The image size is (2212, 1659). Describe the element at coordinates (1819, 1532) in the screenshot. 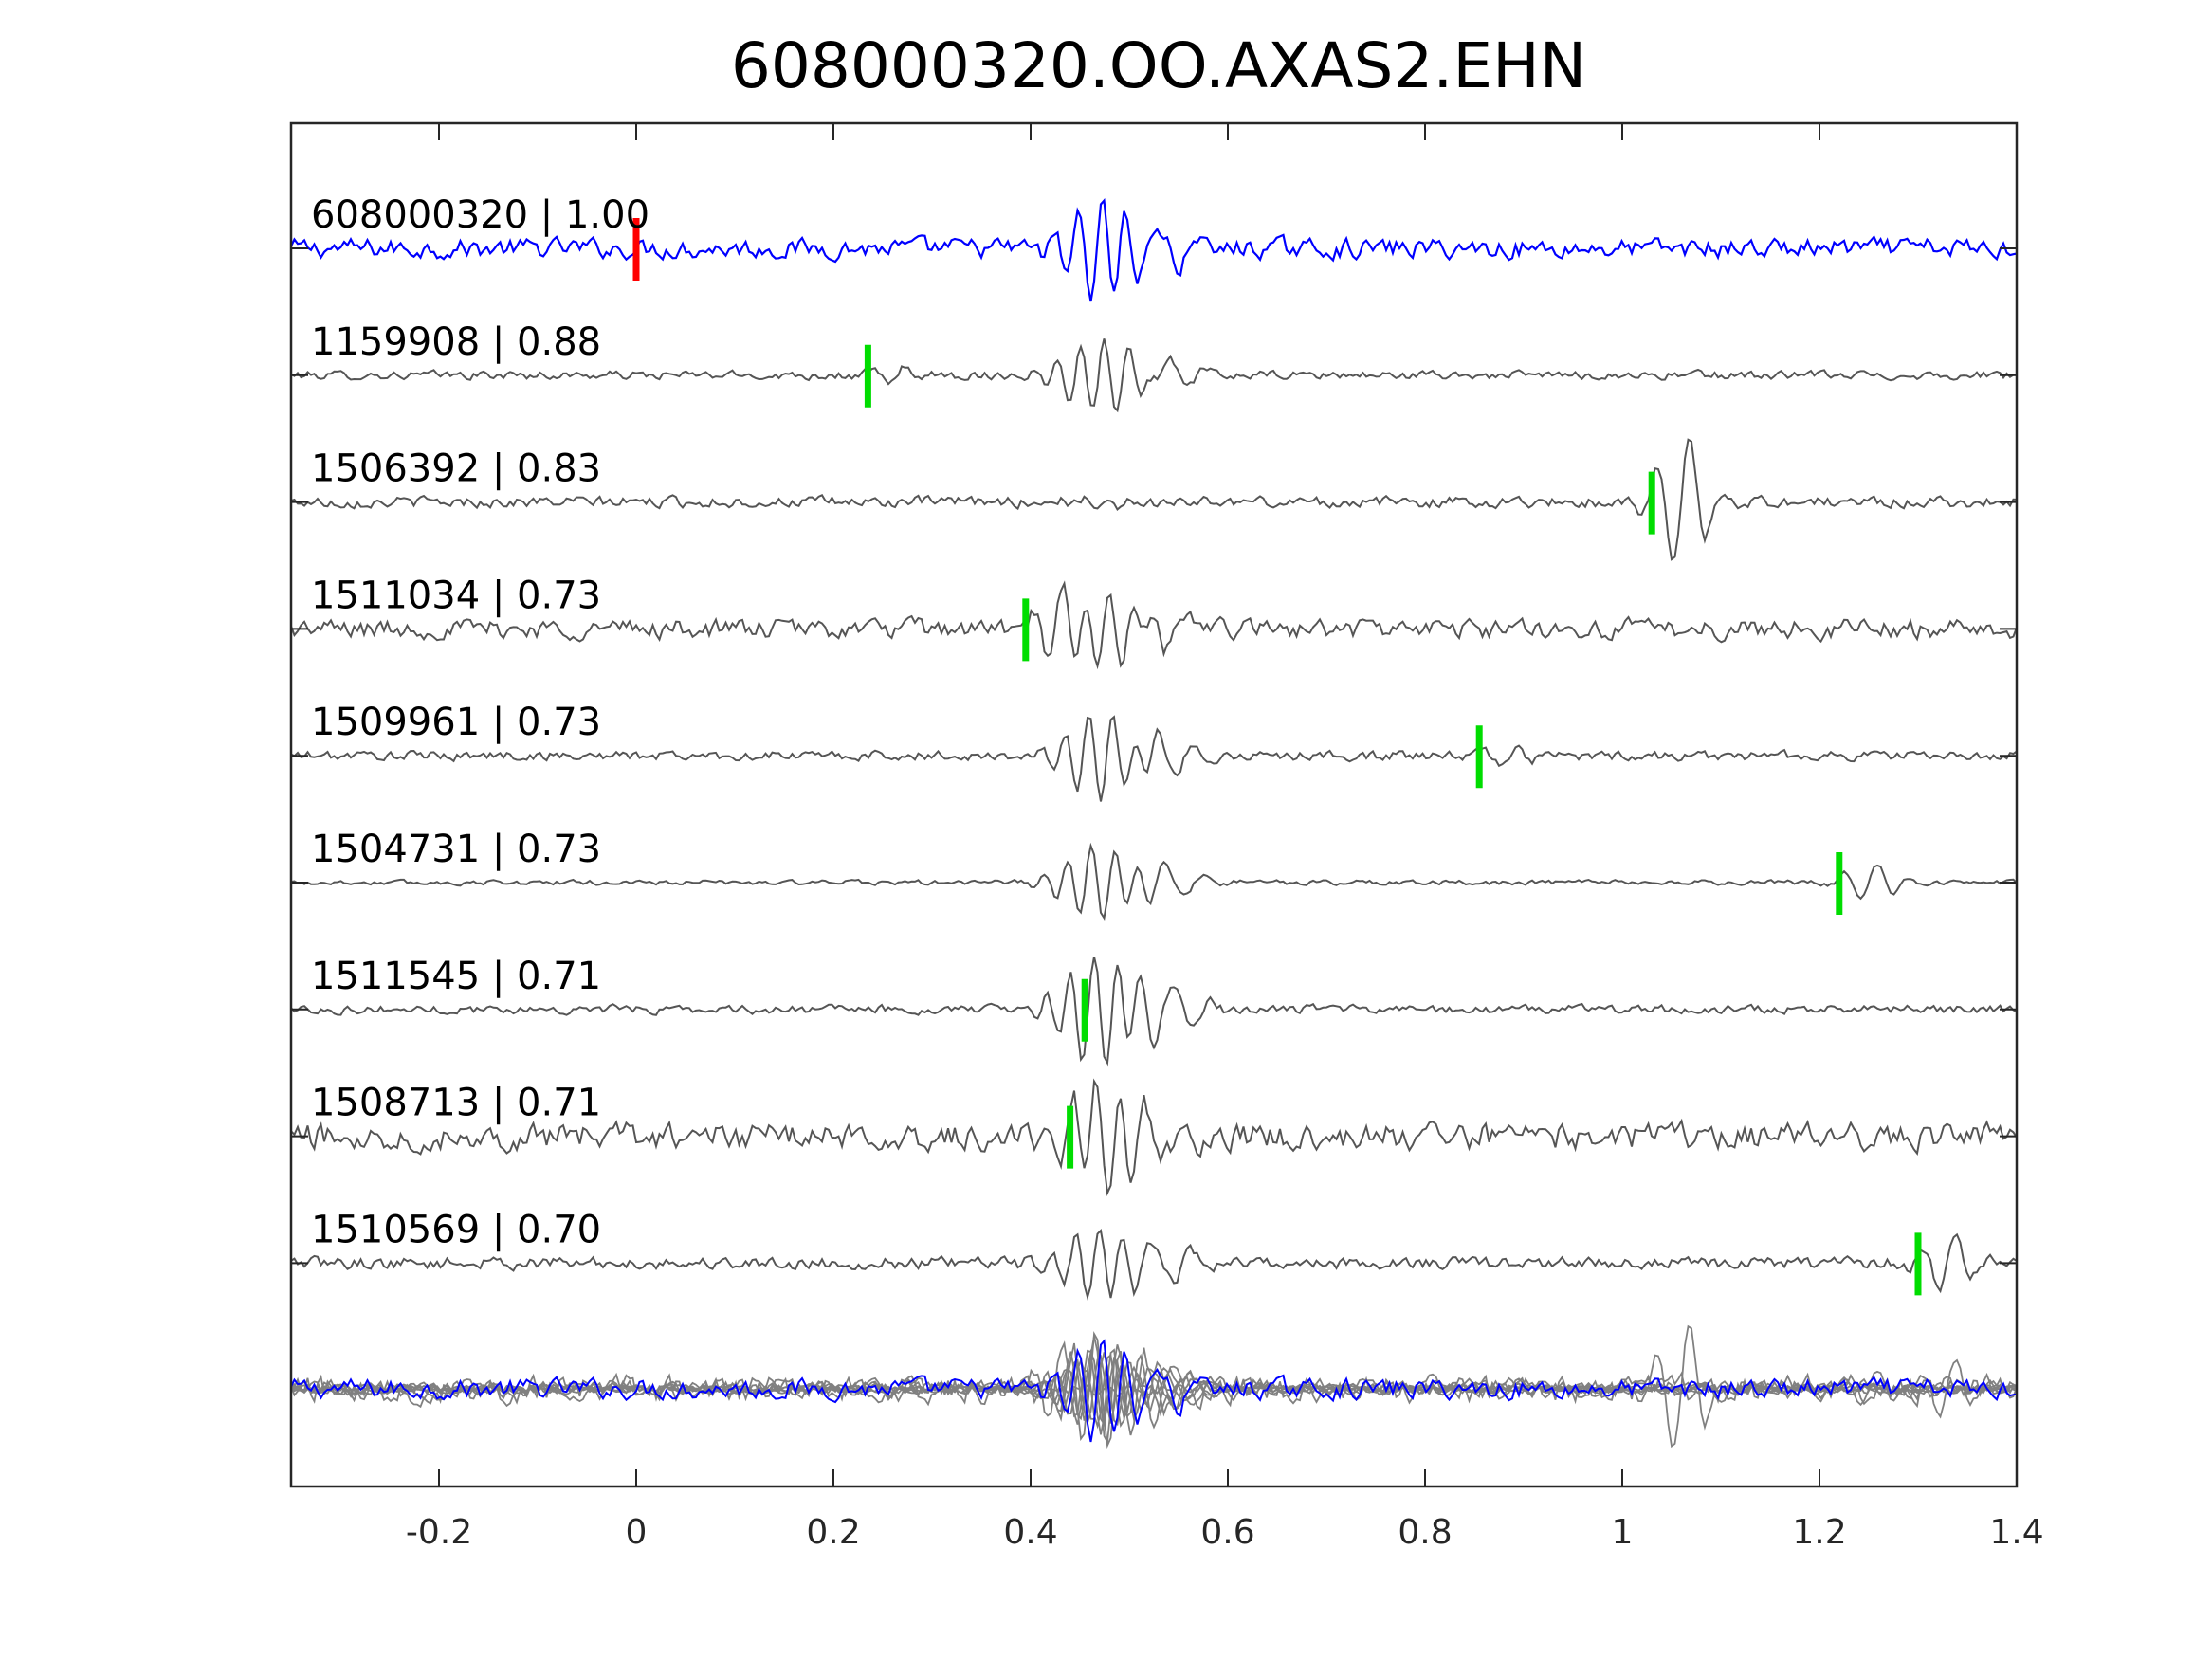

I see `x-tick-label: 1.2` at that location.